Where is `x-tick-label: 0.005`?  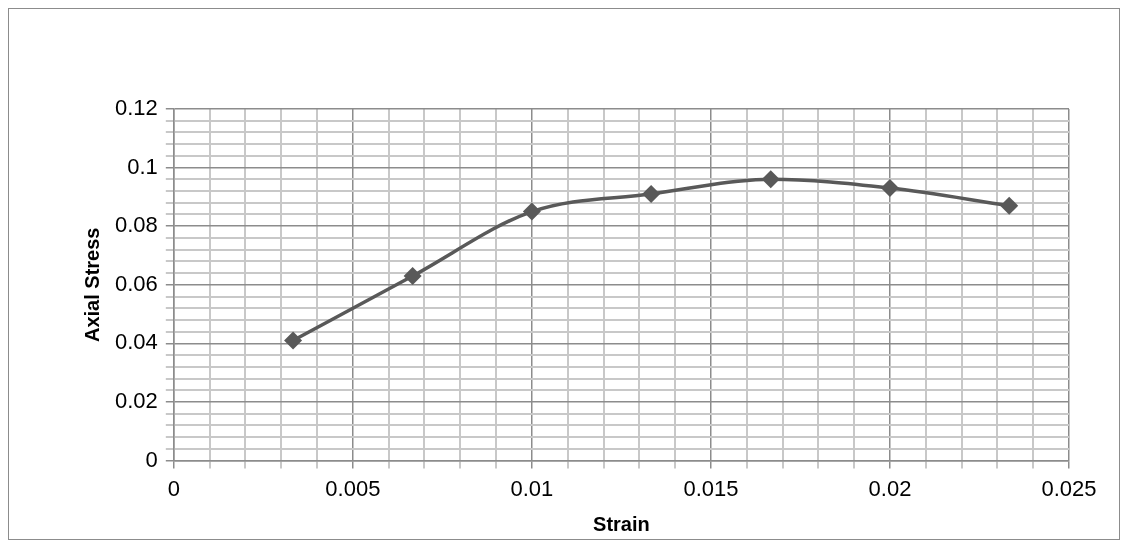 x-tick-label: 0.005 is located at coordinates (353, 488).